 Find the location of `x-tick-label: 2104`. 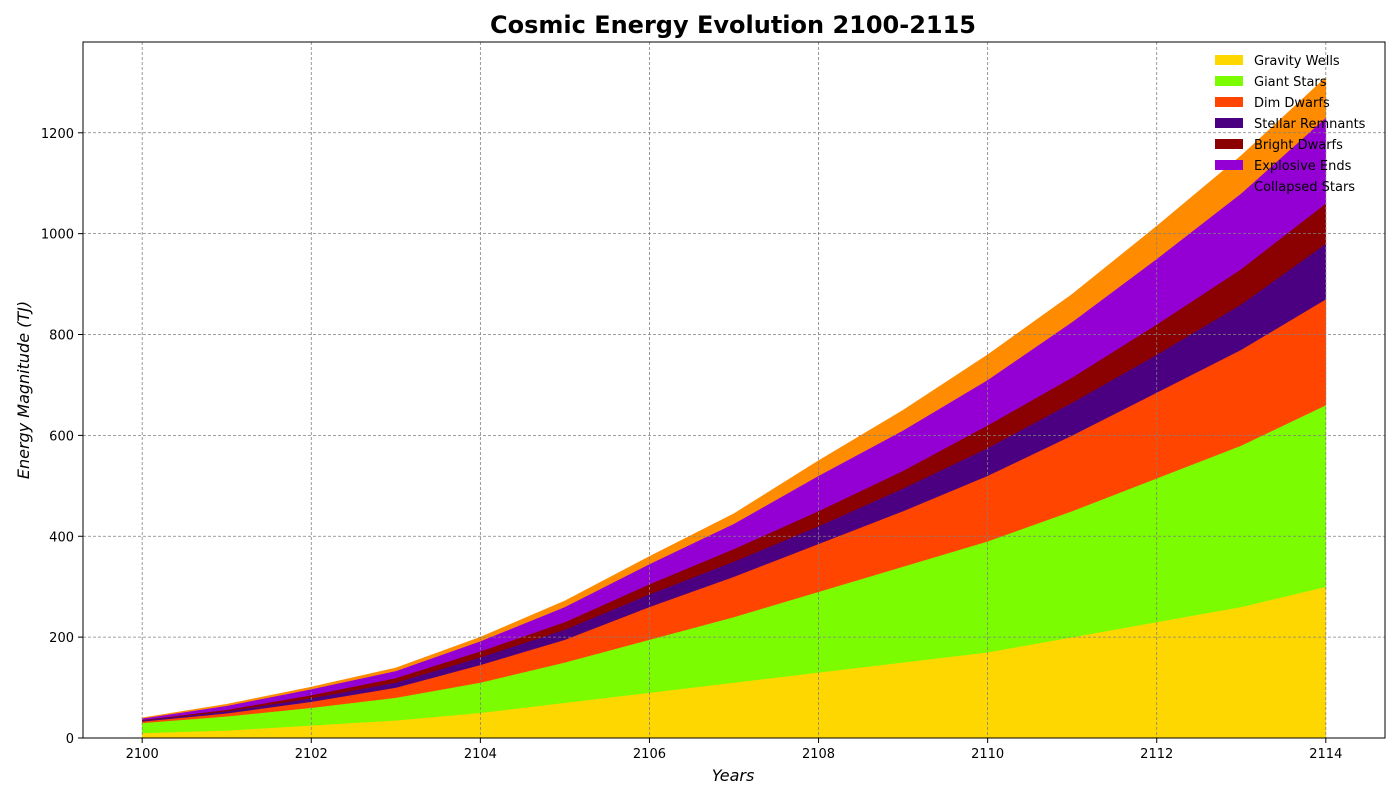

x-tick-label: 2104 is located at coordinates (480, 754).